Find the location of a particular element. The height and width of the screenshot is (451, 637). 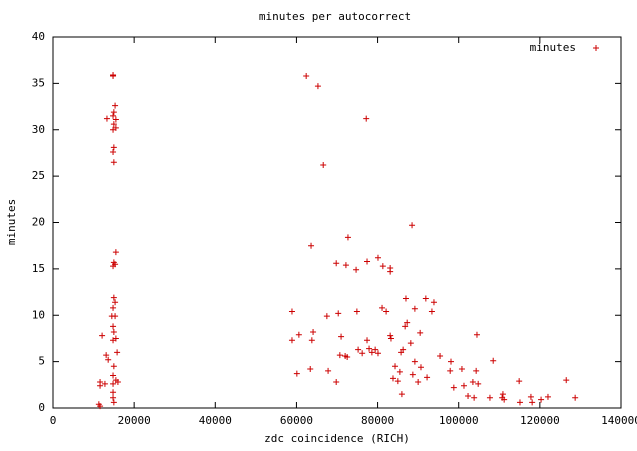

y-tick-label: 0 is located at coordinates (41, 407).